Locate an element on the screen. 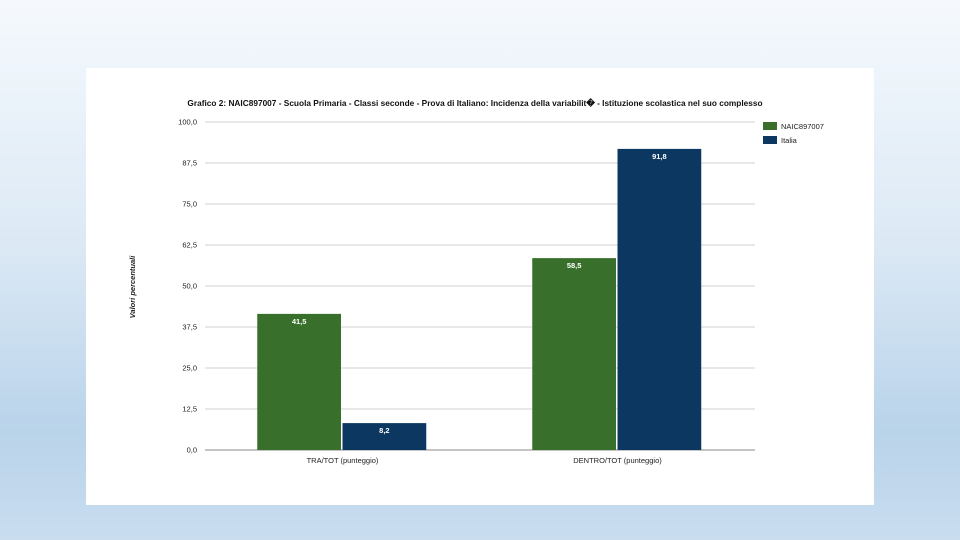  legend: NAIC897007 Italia is located at coordinates (793, 133).